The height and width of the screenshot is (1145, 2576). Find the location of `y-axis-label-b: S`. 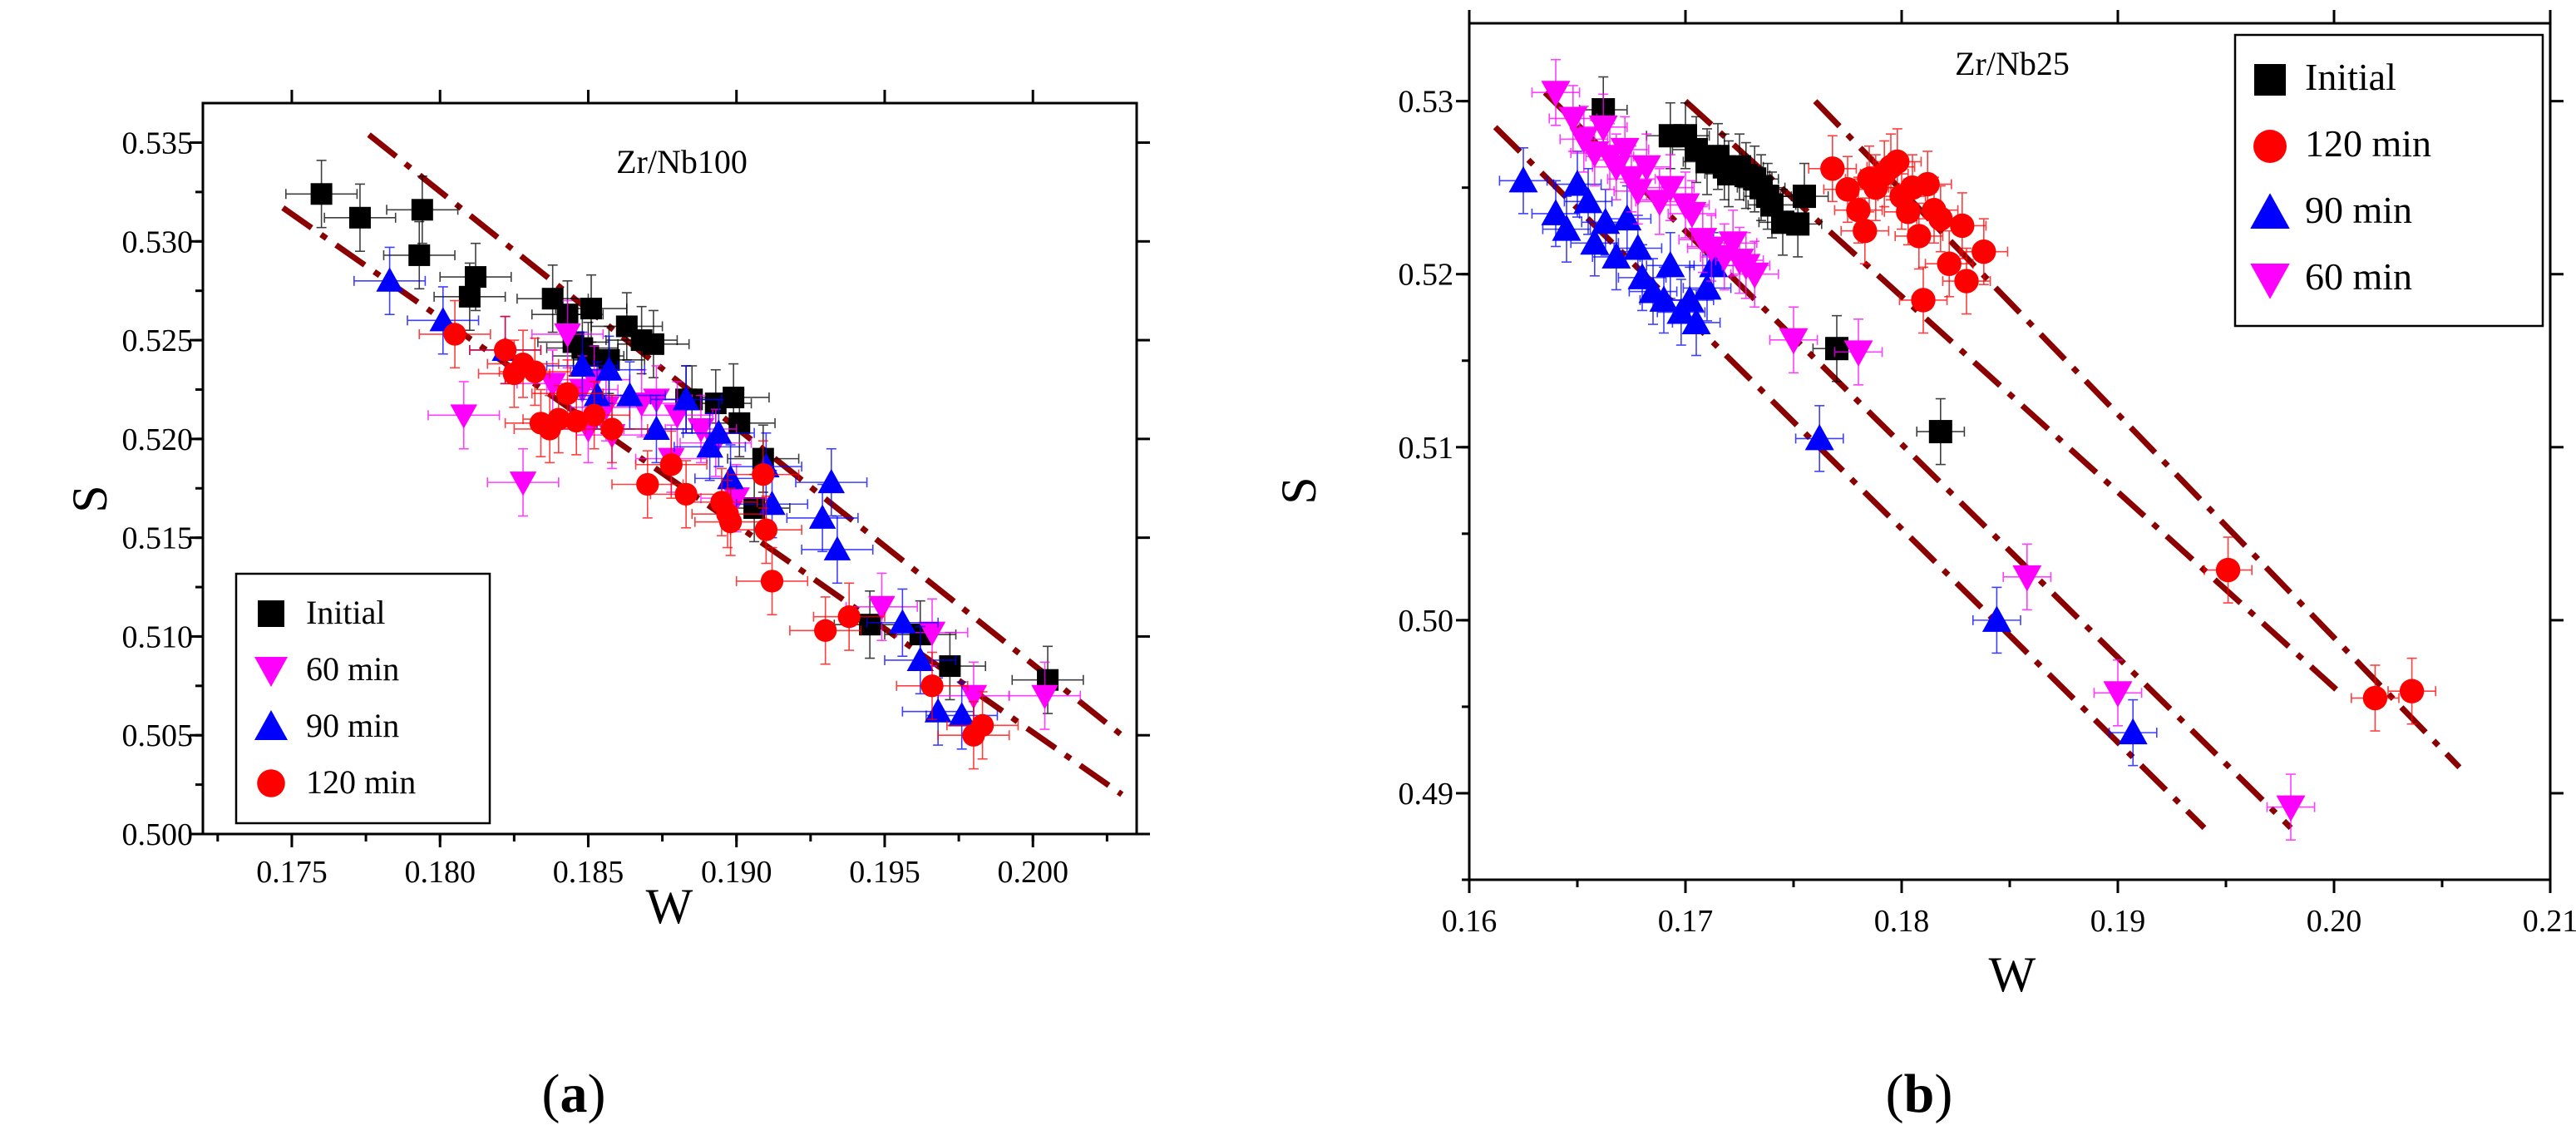

y-axis-label-b: S is located at coordinates (1298, 490).